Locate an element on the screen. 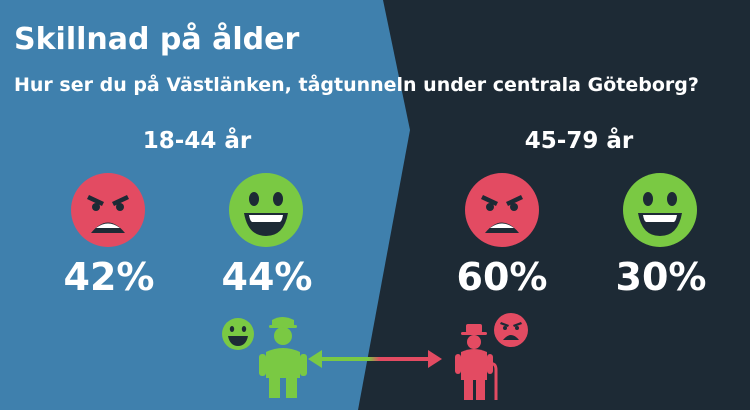  group-label-old: 45-79 år is located at coordinates (579, 141).